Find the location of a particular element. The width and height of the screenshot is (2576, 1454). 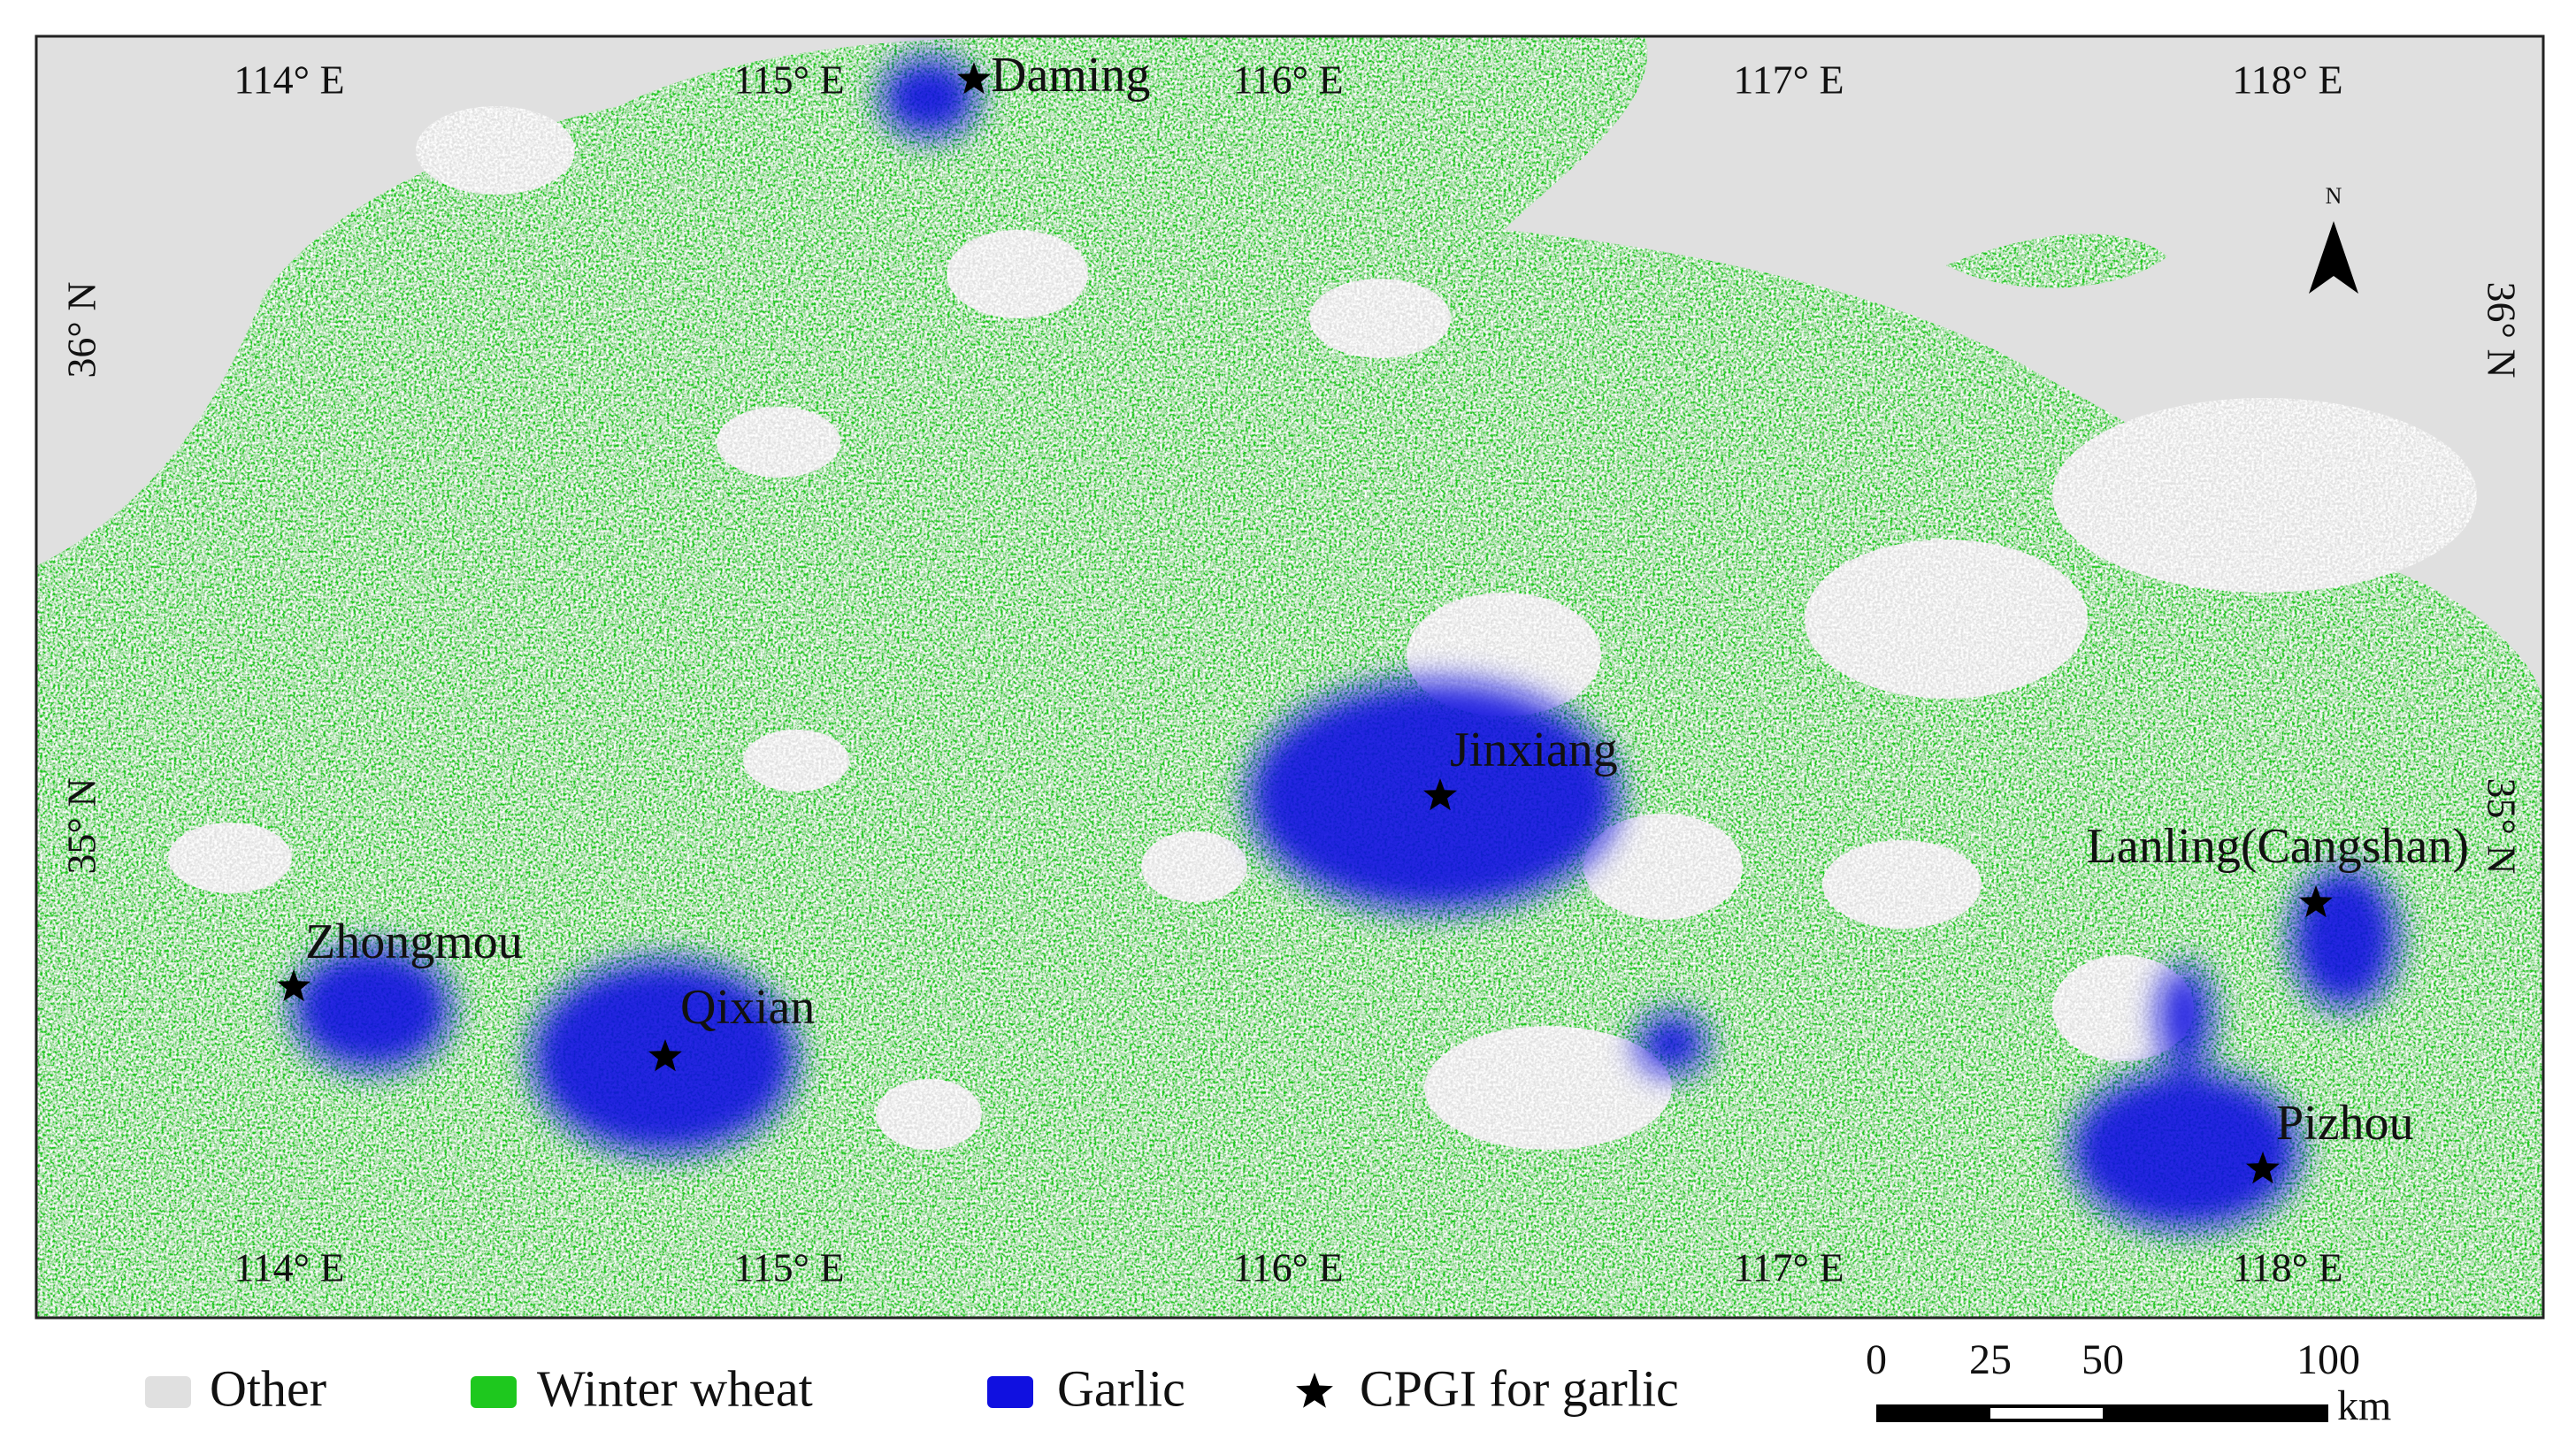

latitude-label-right: 36° N is located at coordinates (2501, 329).